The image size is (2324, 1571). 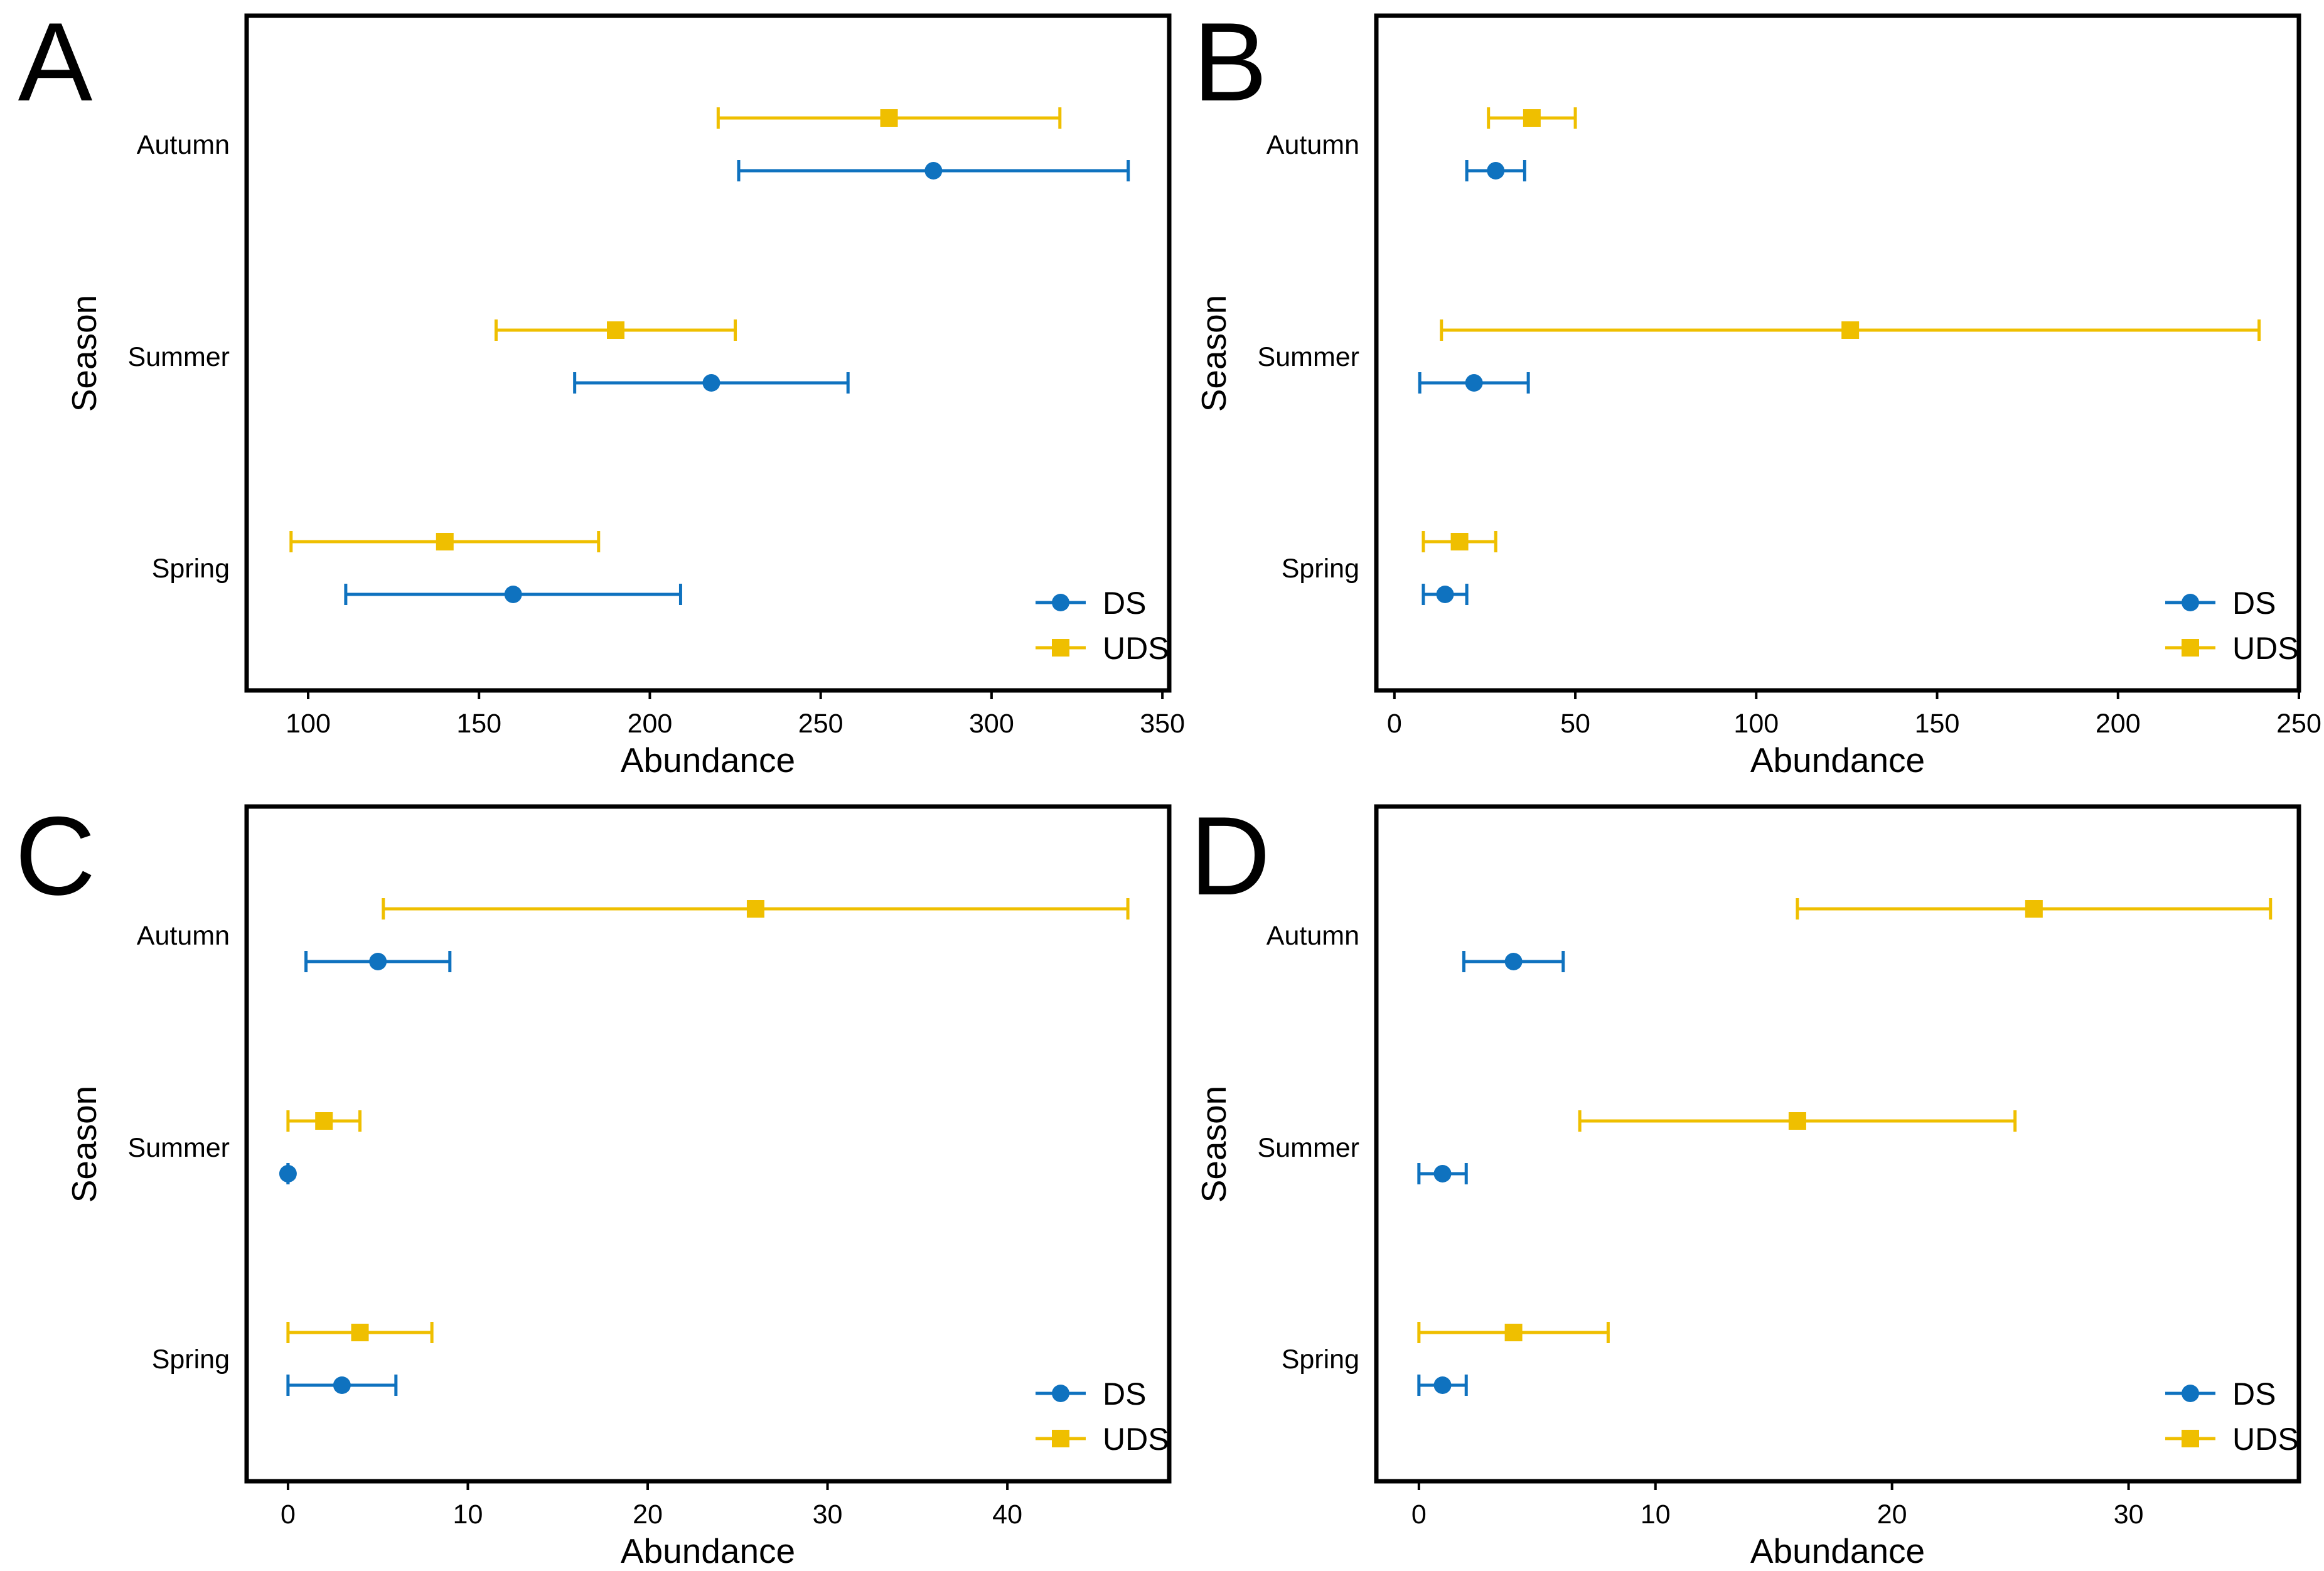 I want to click on panel-label: D, so click(x=1230, y=855).